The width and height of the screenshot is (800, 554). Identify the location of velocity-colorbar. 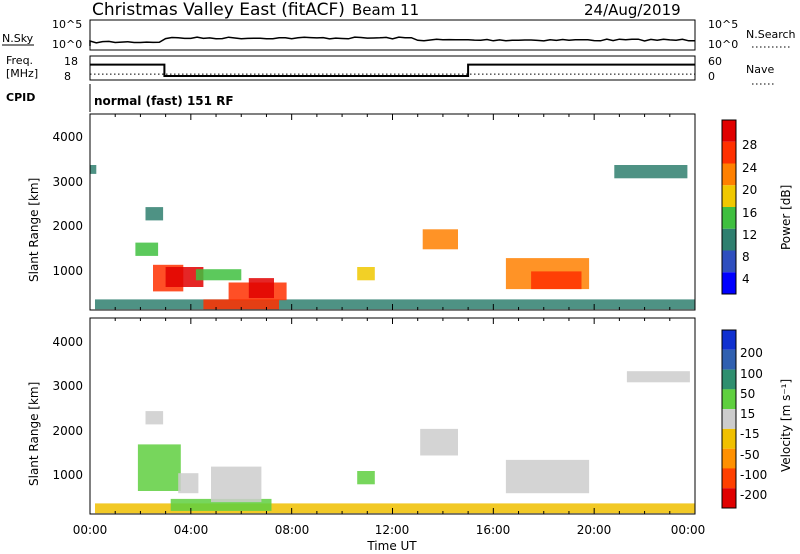
(729, 419).